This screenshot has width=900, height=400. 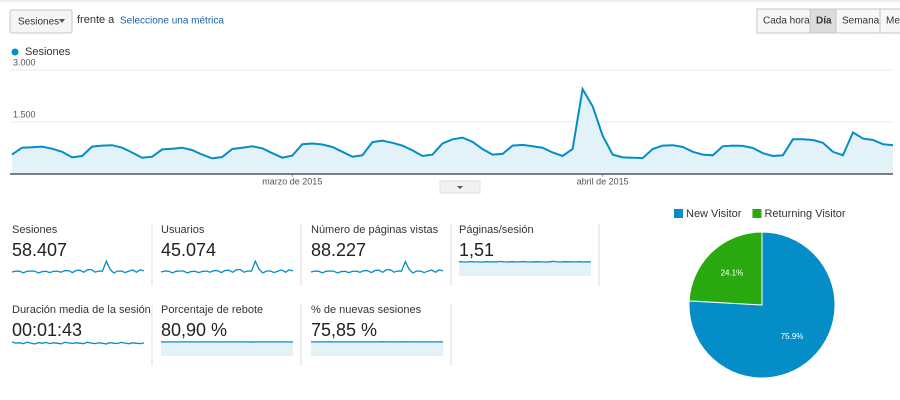 I want to click on metric-label: Usuarios, so click(x=183, y=230).